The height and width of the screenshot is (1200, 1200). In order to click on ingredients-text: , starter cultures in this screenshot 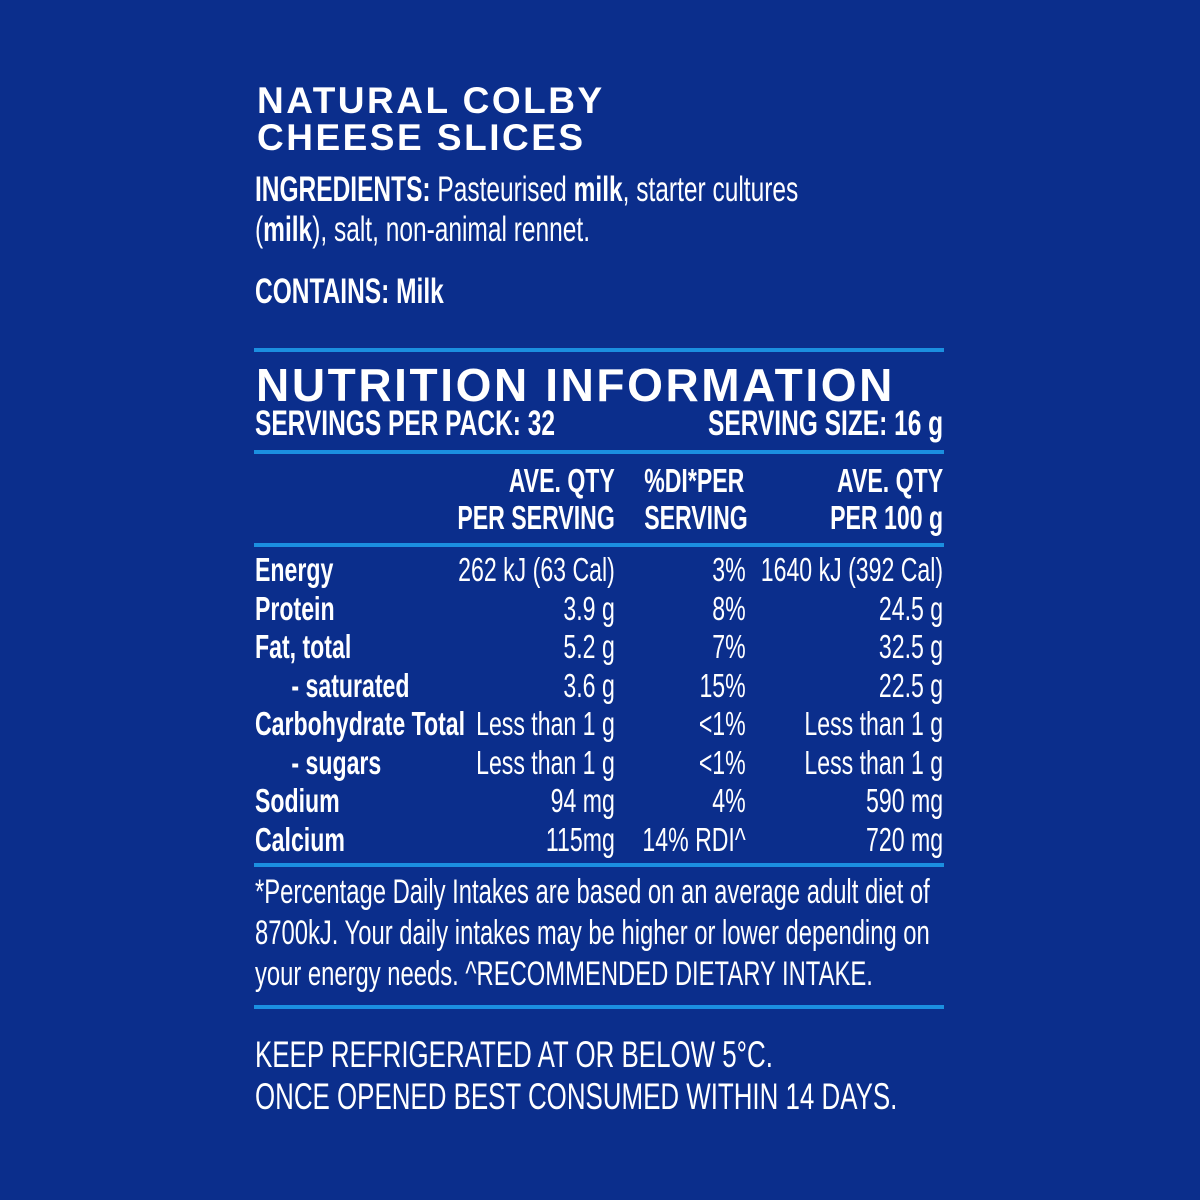, I will do `click(710, 189)`.